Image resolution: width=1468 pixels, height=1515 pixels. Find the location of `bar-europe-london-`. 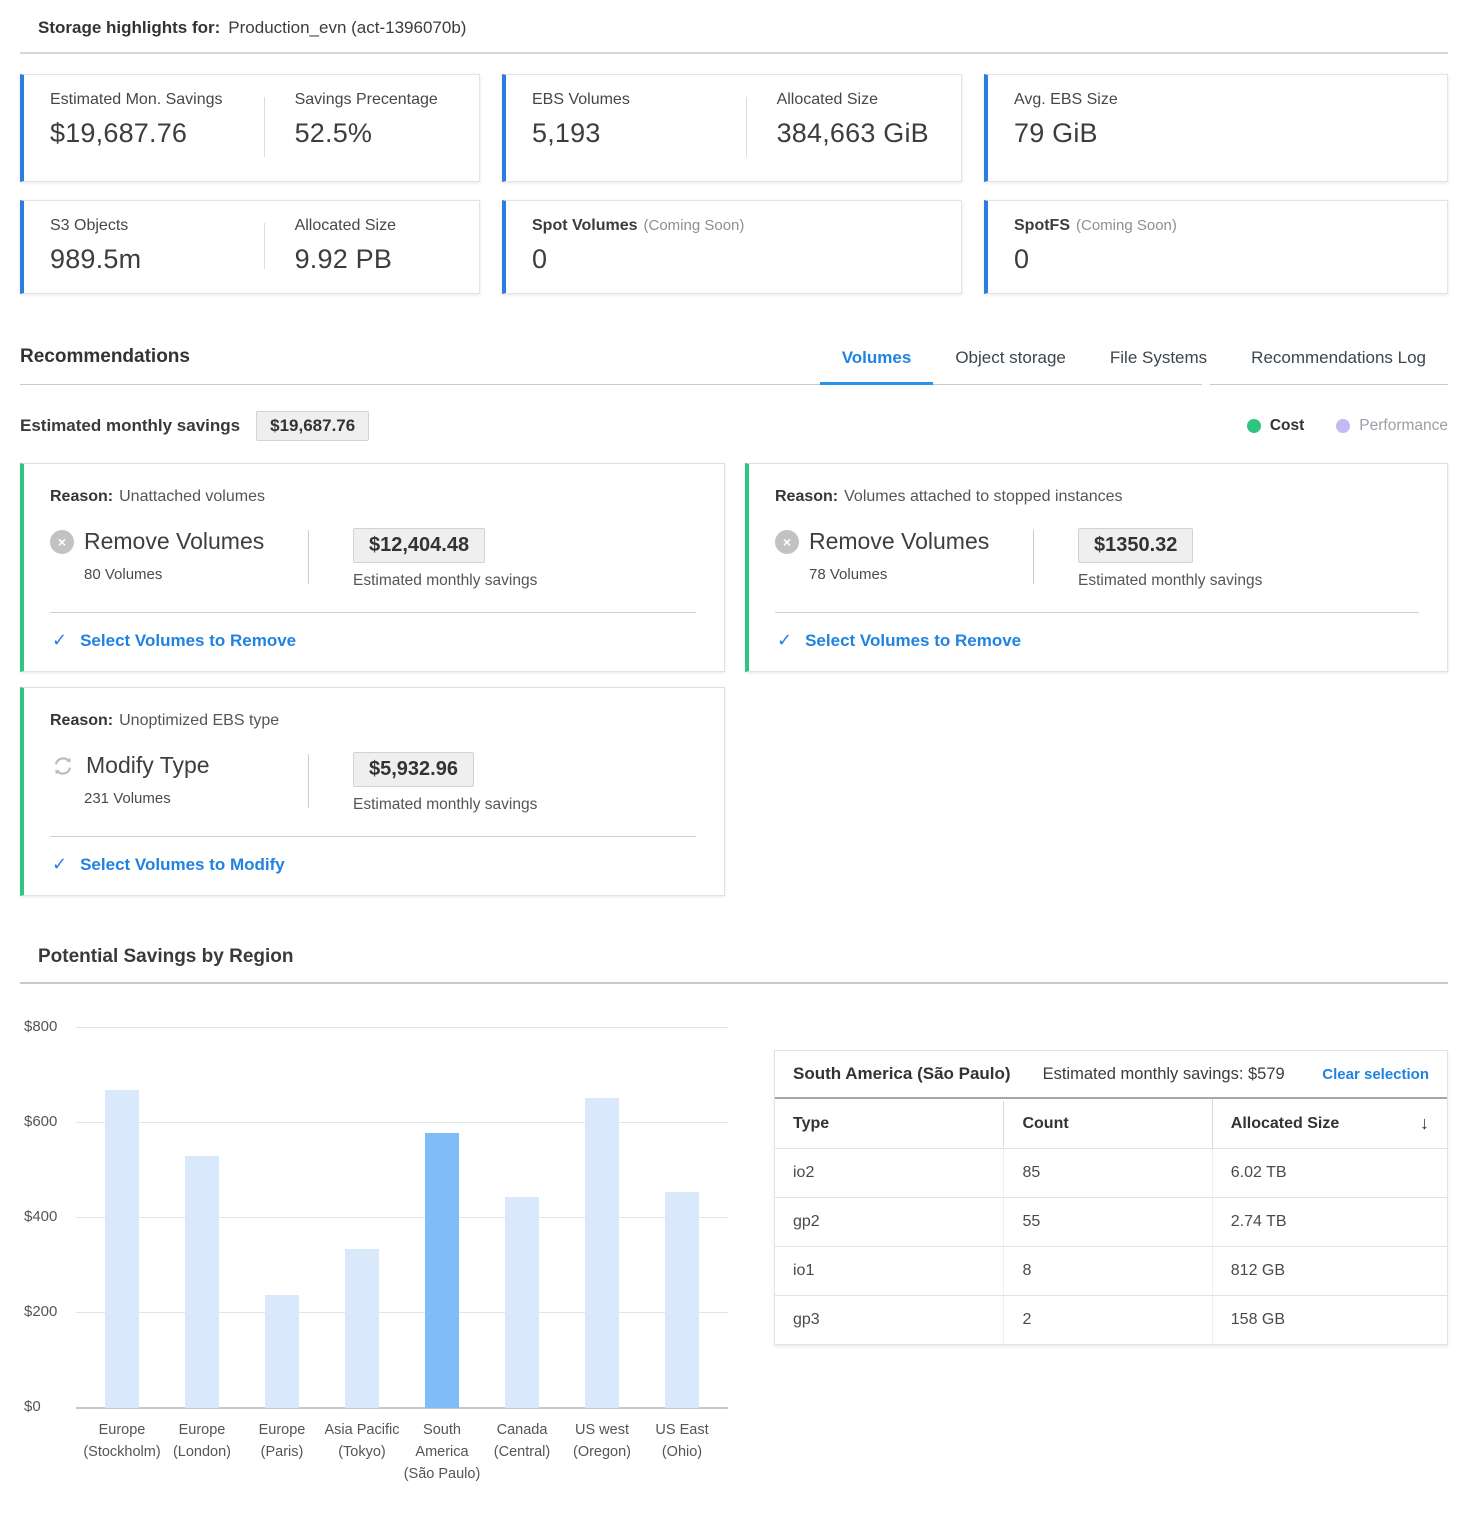

bar-europe-london- is located at coordinates (202, 1282).